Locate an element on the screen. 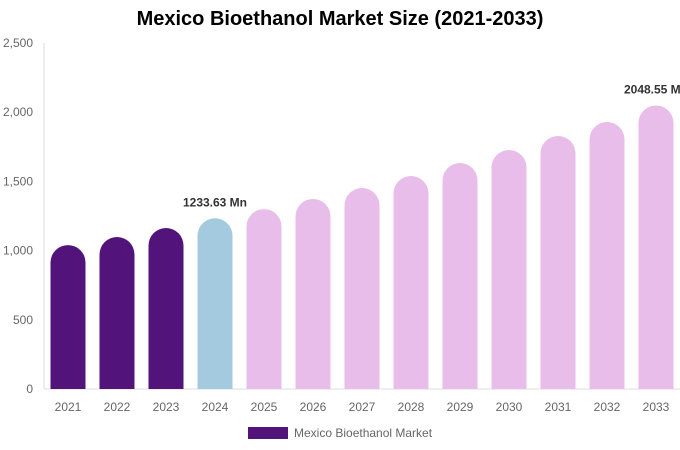 Image resolution: width=680 pixels, height=450 pixels. bar-2024 is located at coordinates (215, 303).